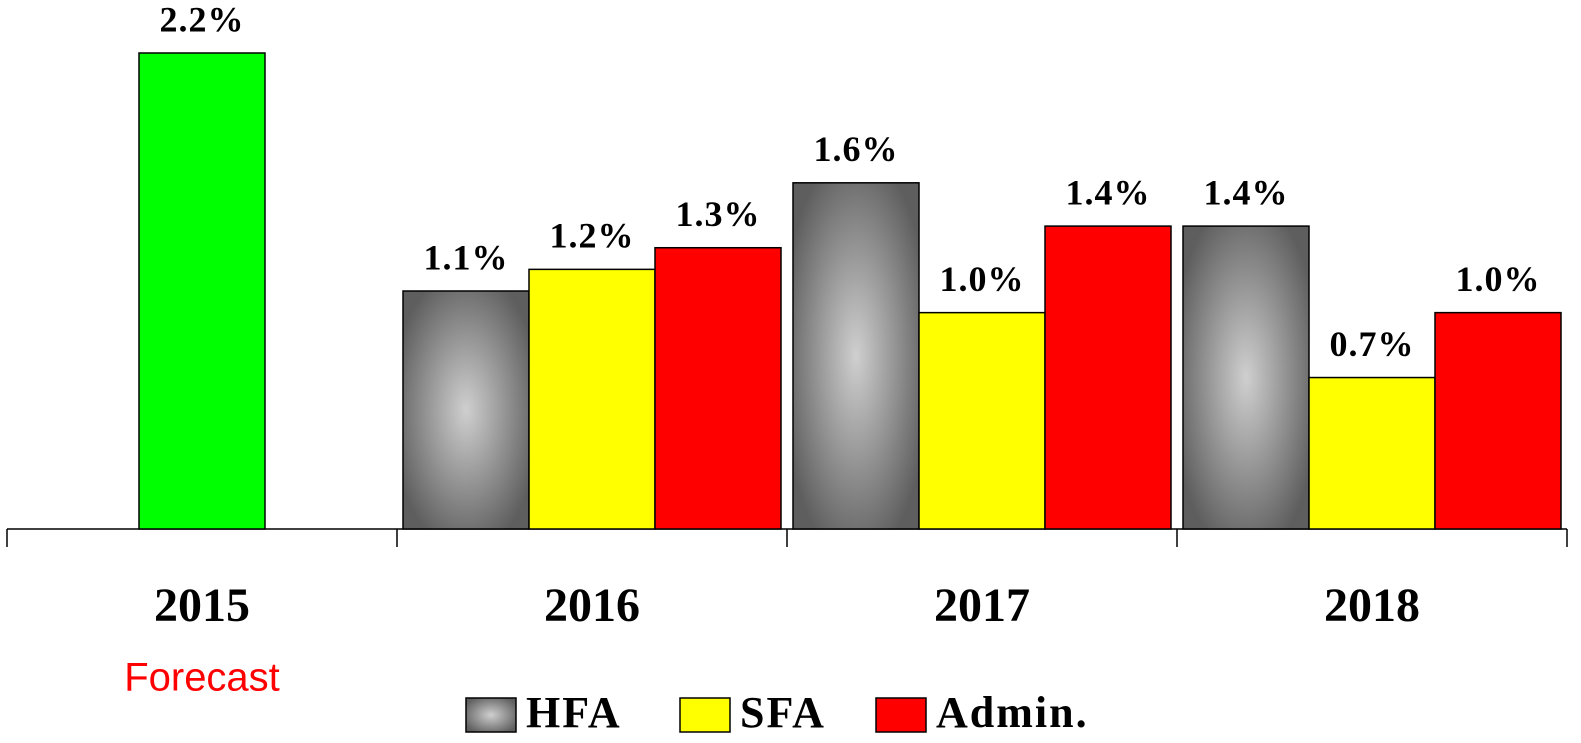  What do you see at coordinates (1372, 605) in the screenshot?
I see `x-tick-label: 2018` at bounding box center [1372, 605].